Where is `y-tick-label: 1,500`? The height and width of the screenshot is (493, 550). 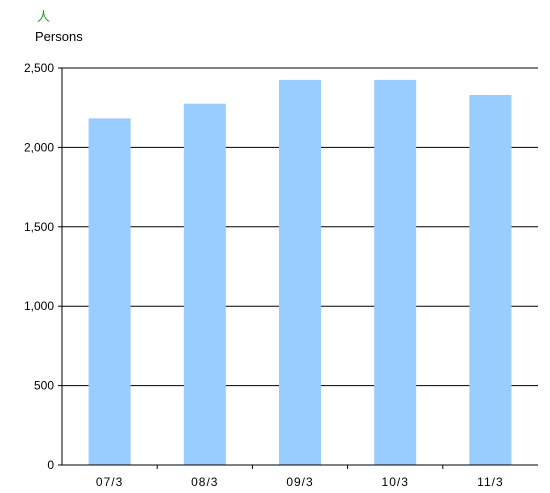
y-tick-label: 1,500 is located at coordinates (39, 227).